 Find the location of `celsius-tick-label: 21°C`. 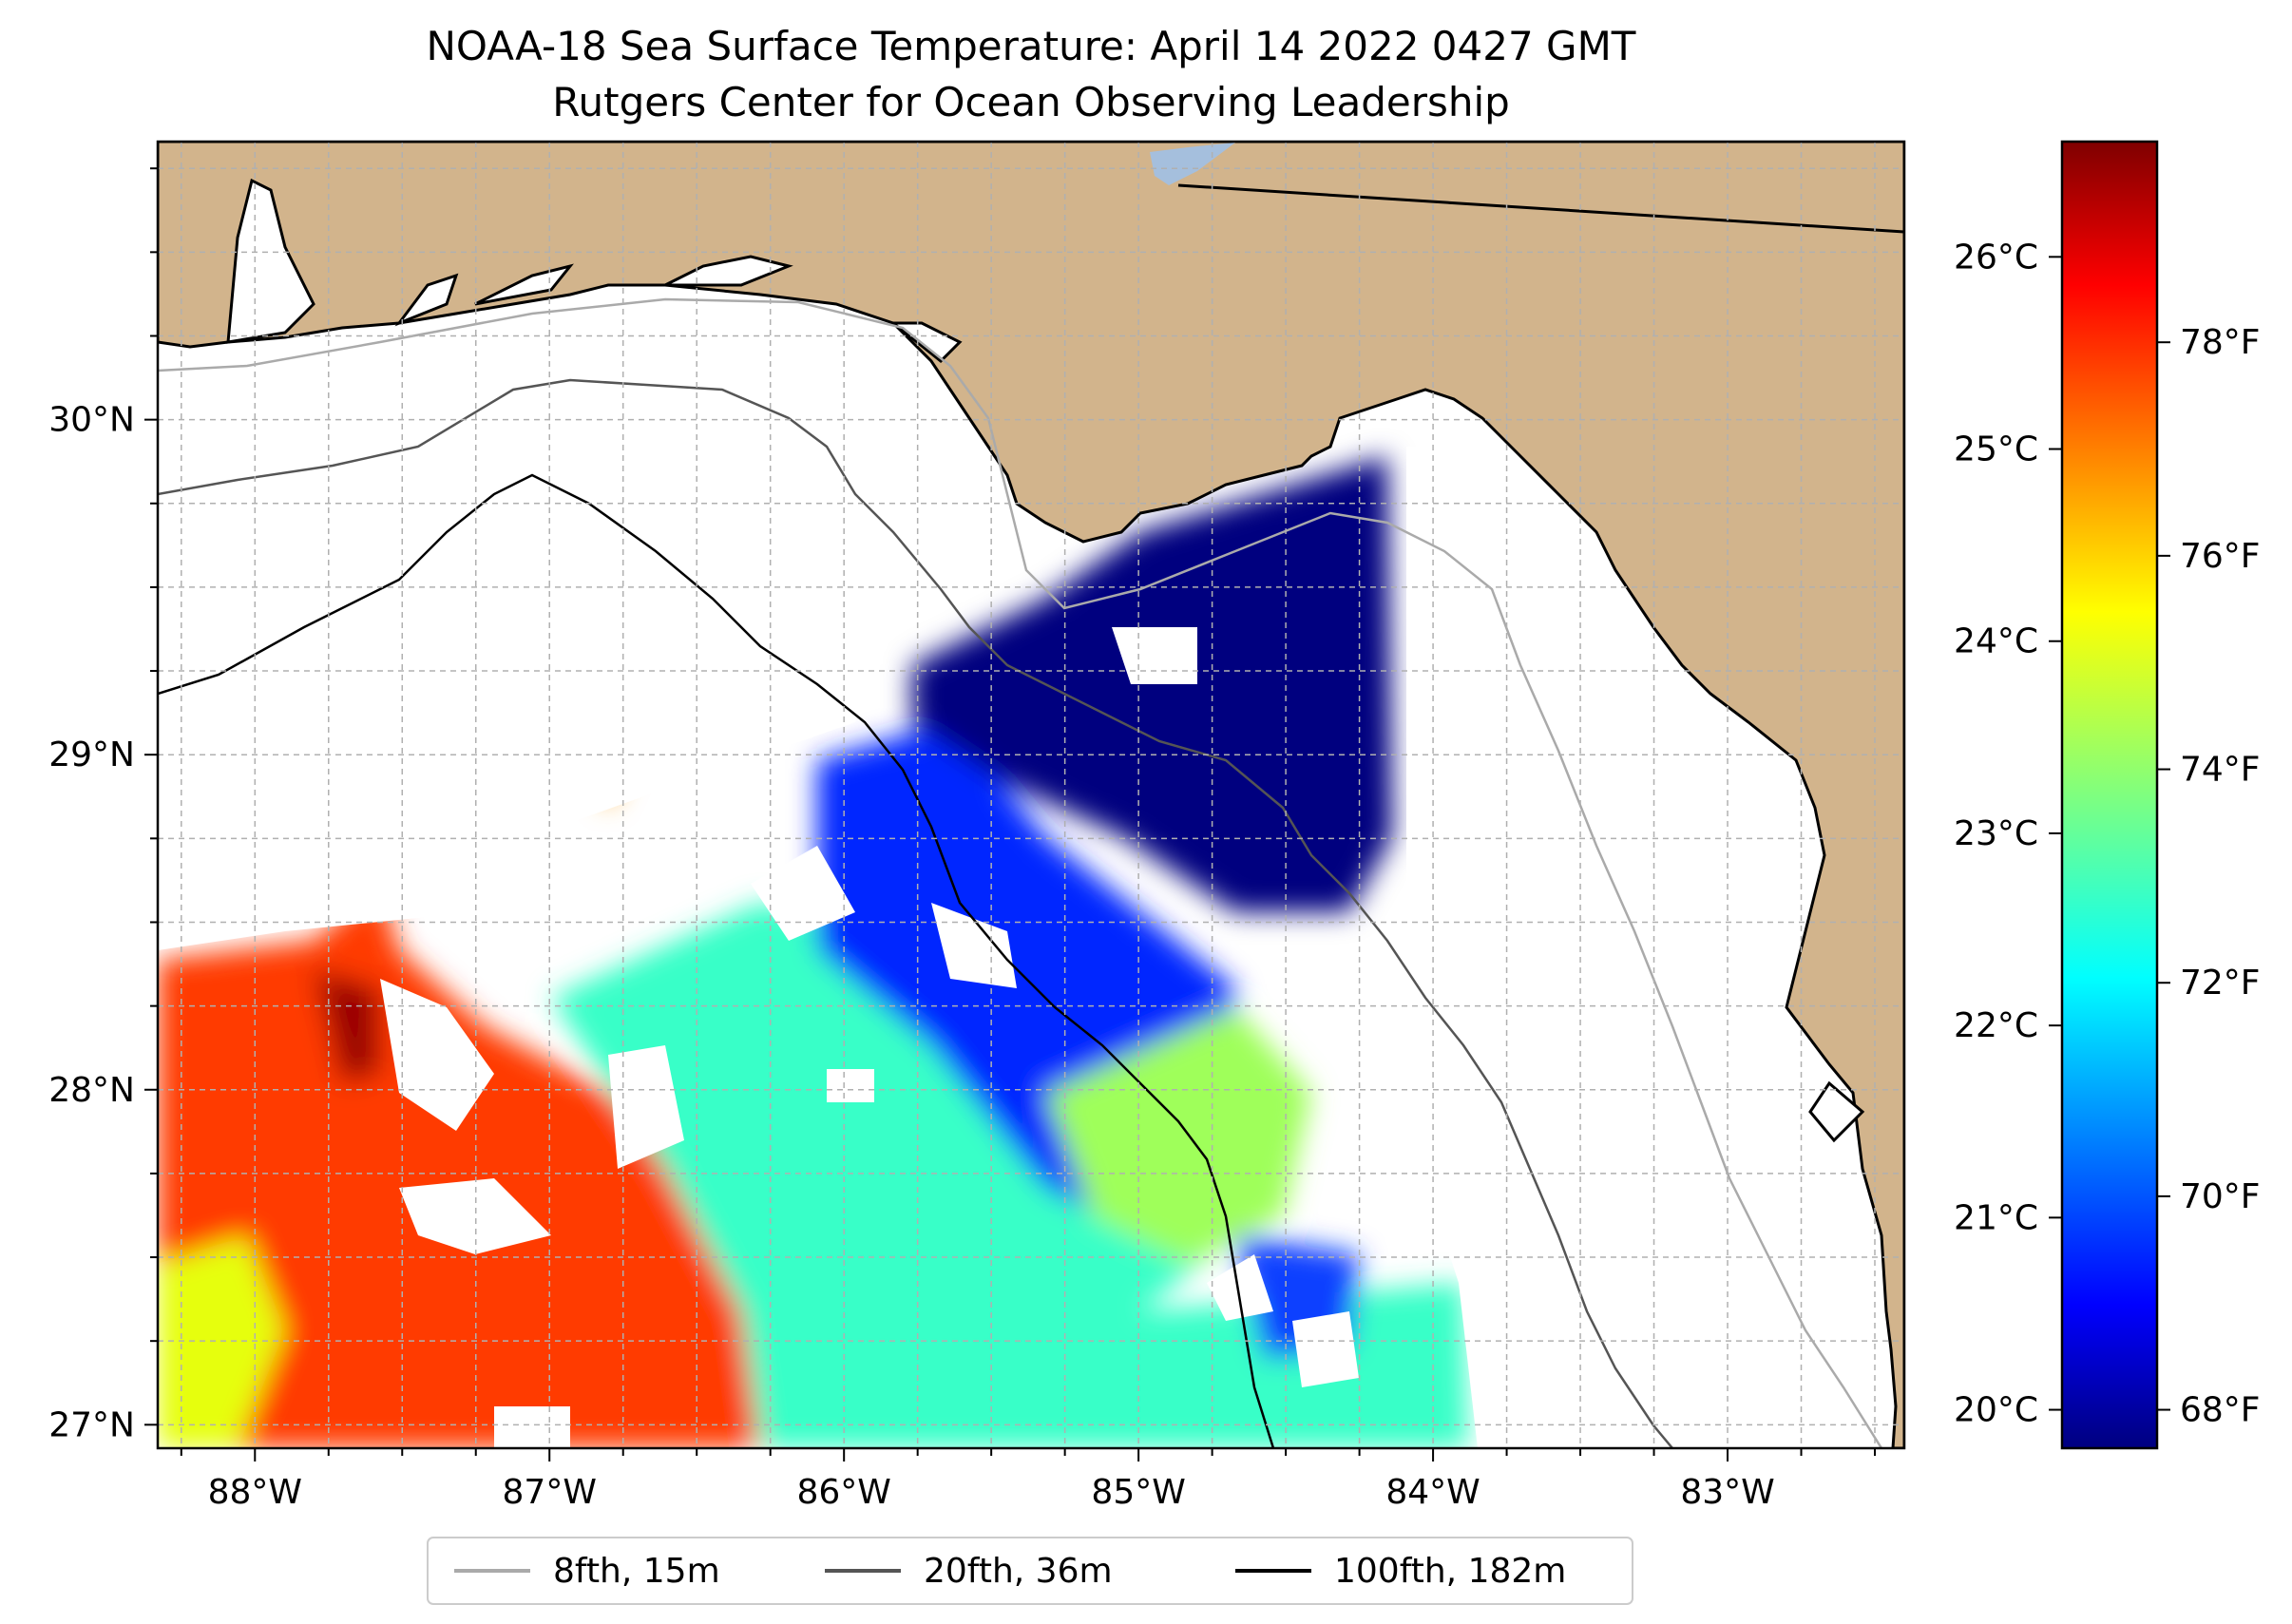

celsius-tick-label: 21°C is located at coordinates (1996, 1217).